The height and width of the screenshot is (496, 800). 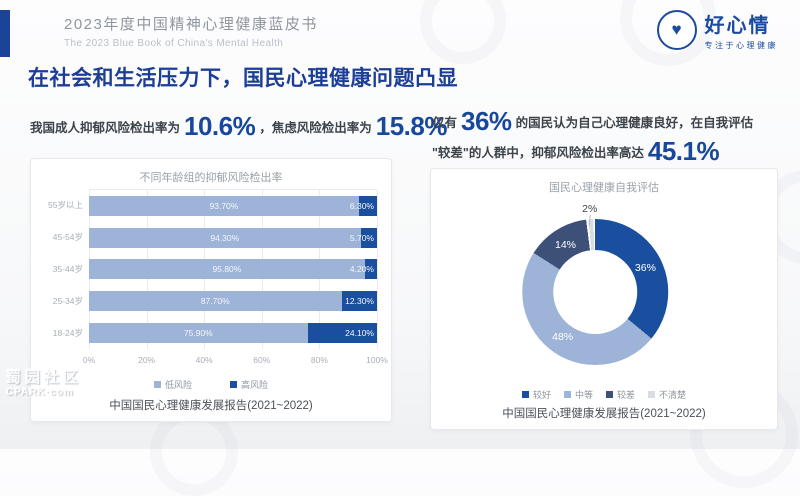 What do you see at coordinates (645, 268) in the screenshot?
I see `pie-slice-label: 36%` at bounding box center [645, 268].